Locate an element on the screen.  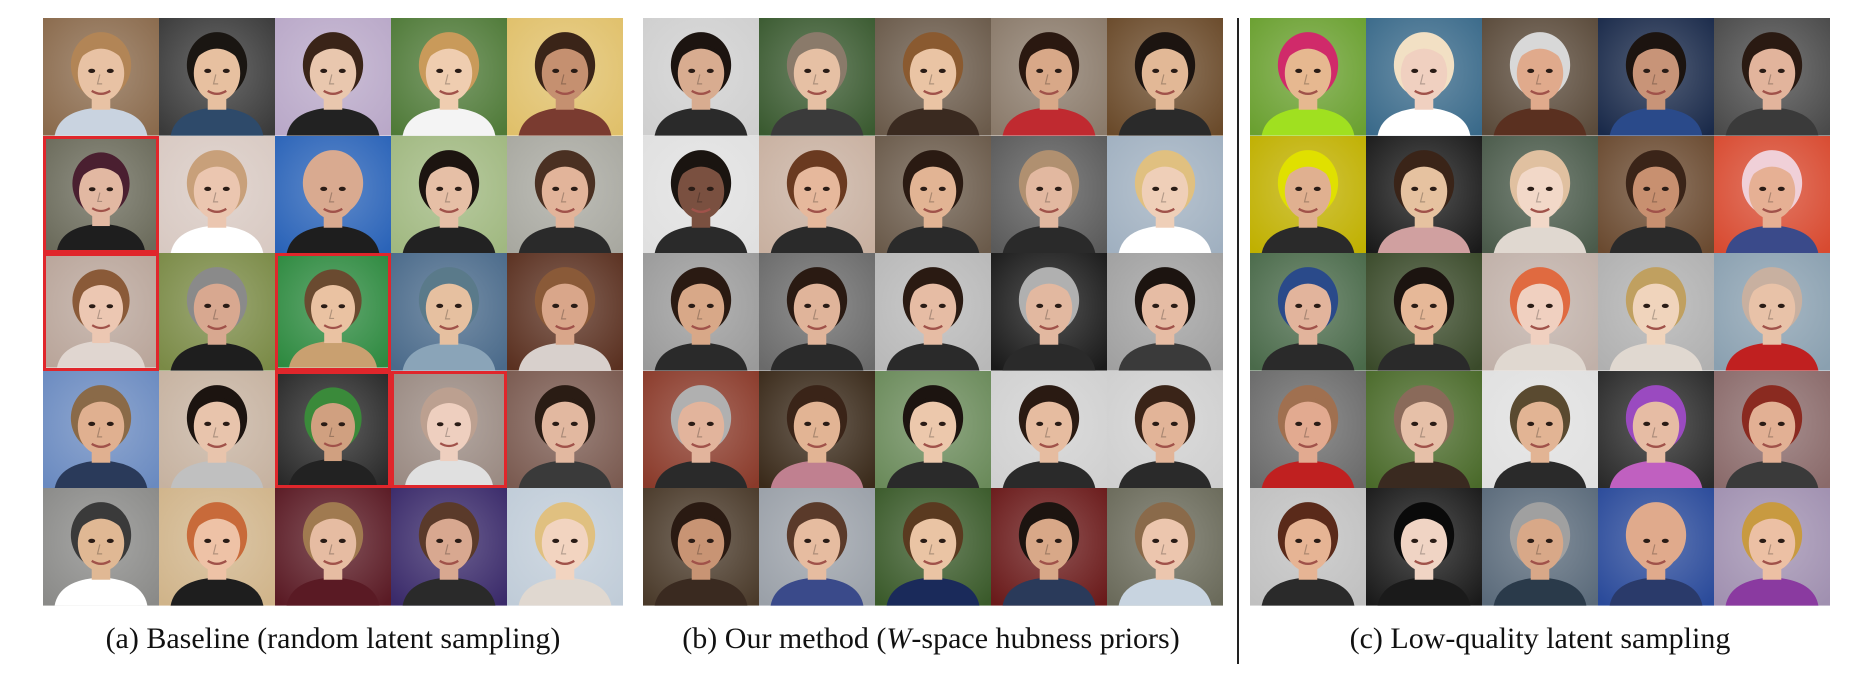
caption-c: (c) Low-quality latent sampling is located at coordinates (1540, 638).